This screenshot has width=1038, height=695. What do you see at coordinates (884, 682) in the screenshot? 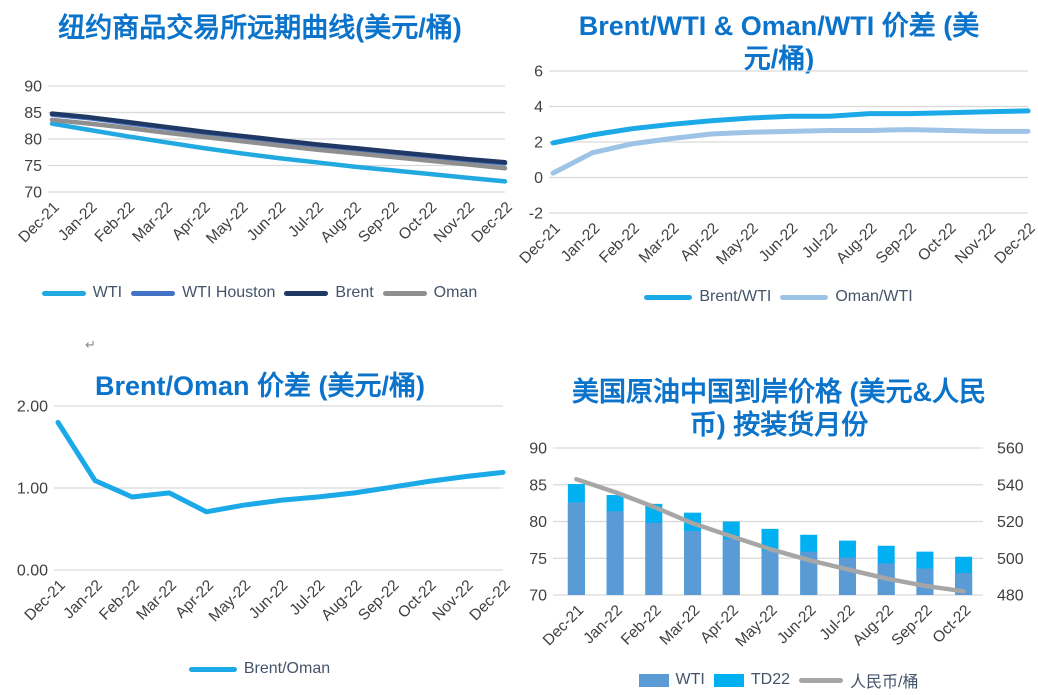
I see `legend-label: 人民币/桶` at bounding box center [884, 682].